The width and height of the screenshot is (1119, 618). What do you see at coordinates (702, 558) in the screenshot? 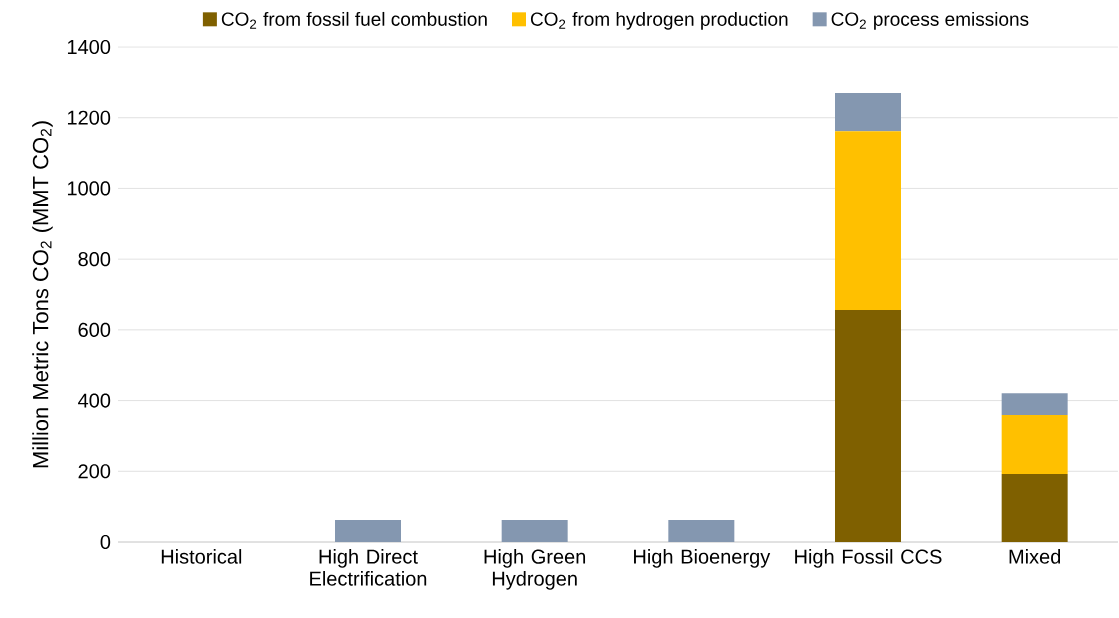
I see `x-tick-label: High Bioenergy` at bounding box center [702, 558].